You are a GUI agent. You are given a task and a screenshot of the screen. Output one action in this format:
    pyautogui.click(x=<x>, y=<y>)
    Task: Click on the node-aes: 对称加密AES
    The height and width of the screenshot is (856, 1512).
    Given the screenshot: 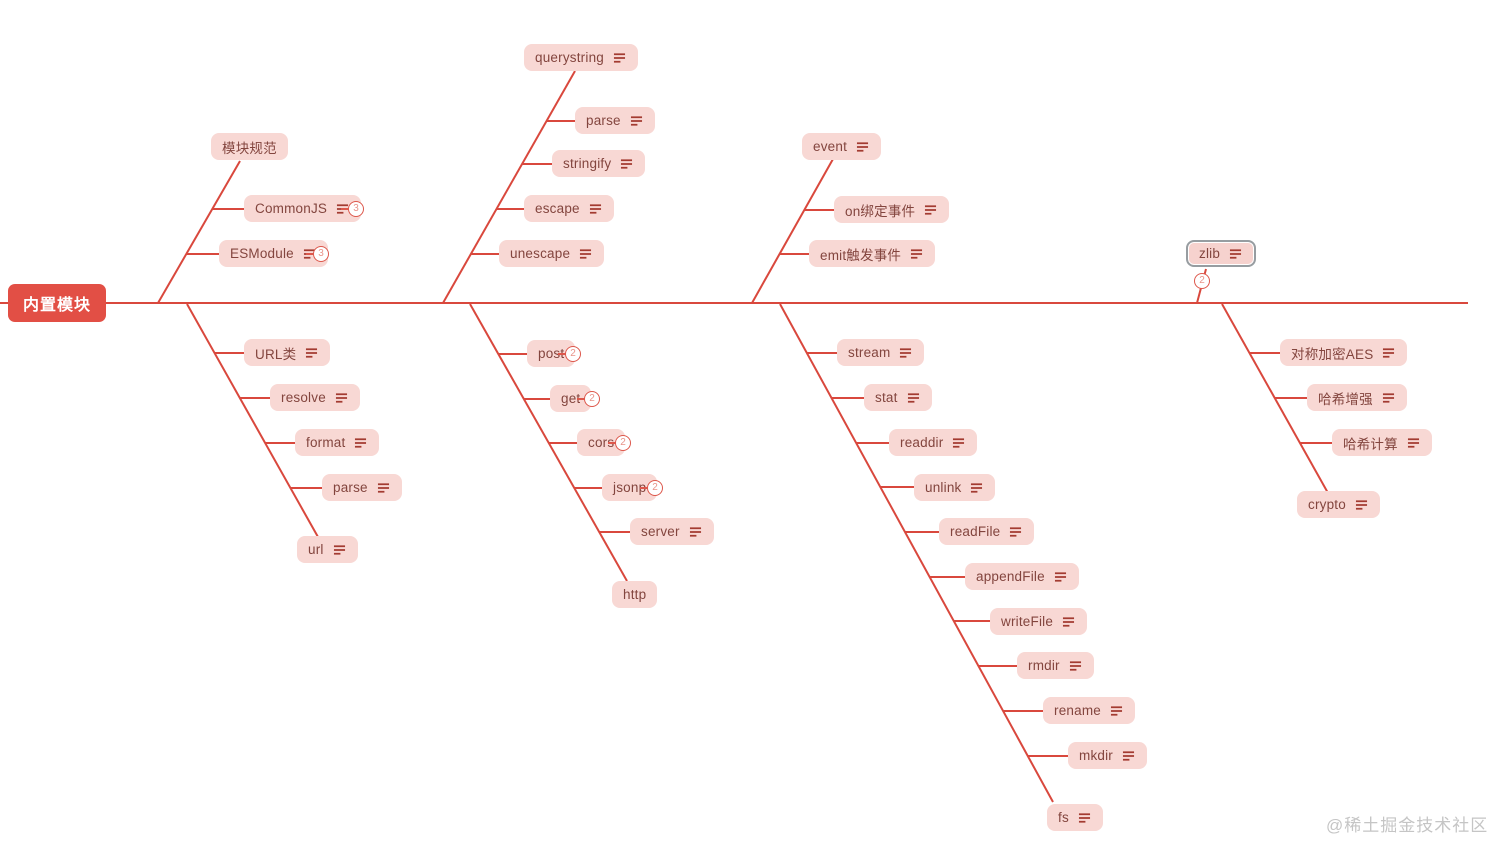 What is the action you would take?
    pyautogui.click(x=1344, y=352)
    